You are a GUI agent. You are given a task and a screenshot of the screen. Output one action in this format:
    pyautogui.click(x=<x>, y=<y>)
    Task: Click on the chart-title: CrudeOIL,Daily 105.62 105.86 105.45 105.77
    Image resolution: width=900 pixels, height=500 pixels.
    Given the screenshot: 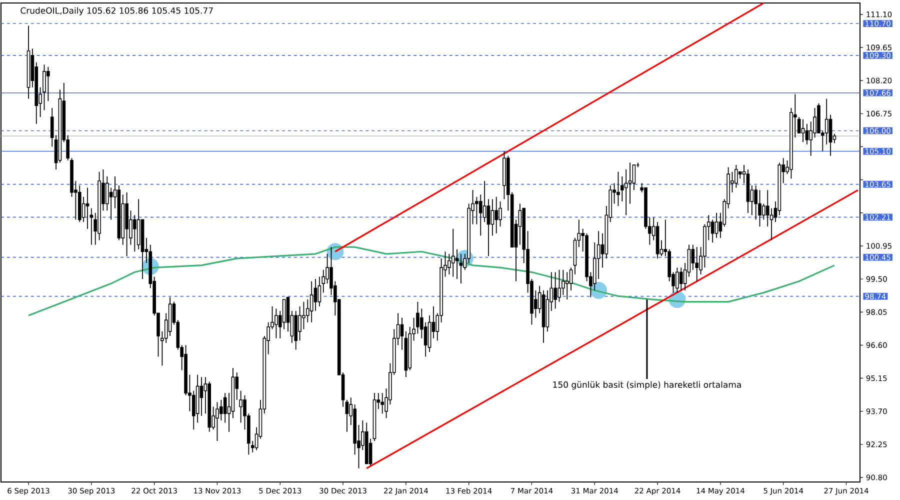 What is the action you would take?
    pyautogui.click(x=116, y=11)
    